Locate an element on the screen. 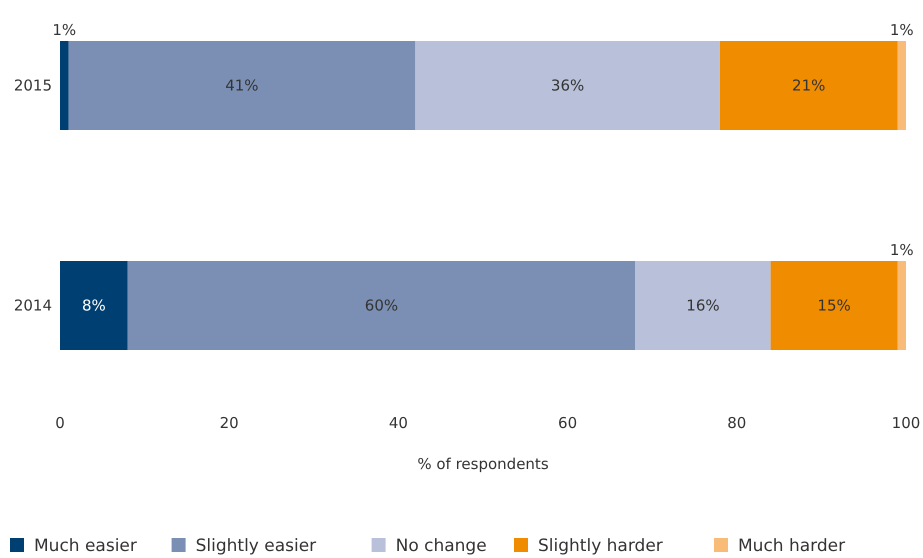 Image resolution: width=923 pixels, height=558 pixels. data-label: 41% is located at coordinates (242, 85).